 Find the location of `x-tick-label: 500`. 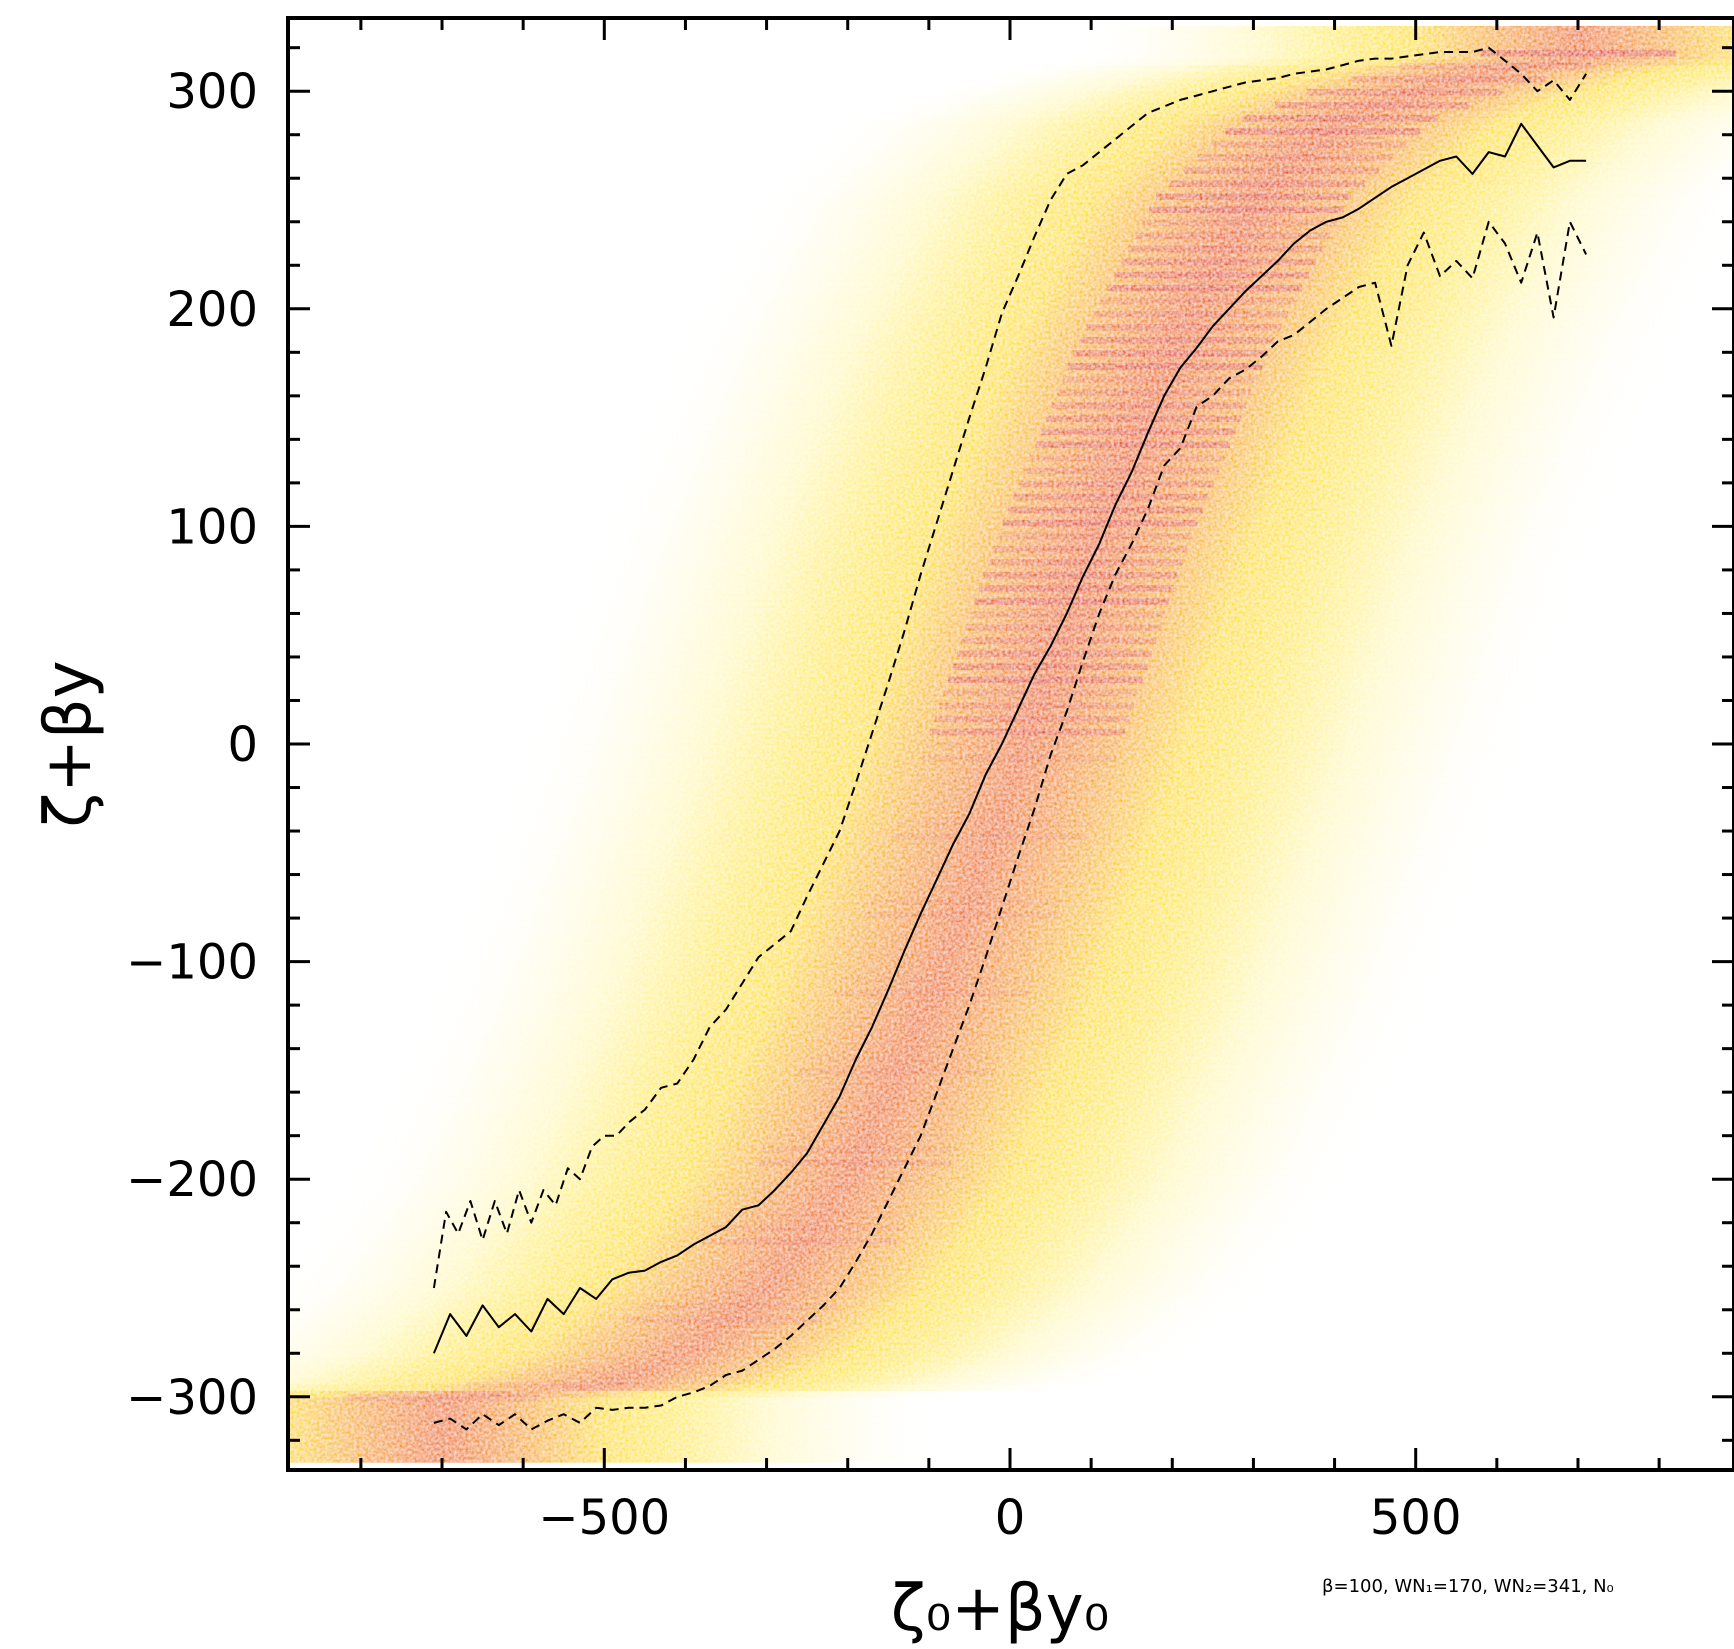

x-tick-label: 500 is located at coordinates (1416, 1518).